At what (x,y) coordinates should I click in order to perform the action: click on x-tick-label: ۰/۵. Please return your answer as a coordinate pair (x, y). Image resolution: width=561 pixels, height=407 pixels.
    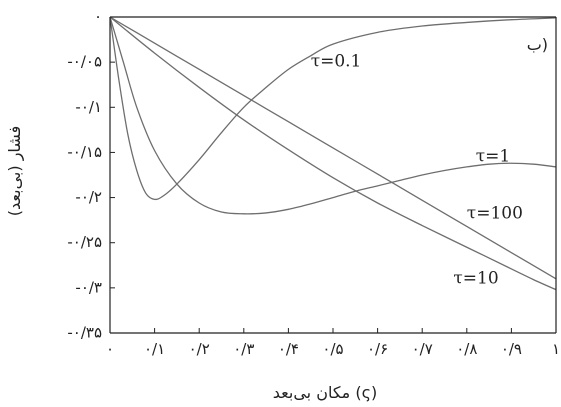
    Looking at the image, I should click on (332, 349).